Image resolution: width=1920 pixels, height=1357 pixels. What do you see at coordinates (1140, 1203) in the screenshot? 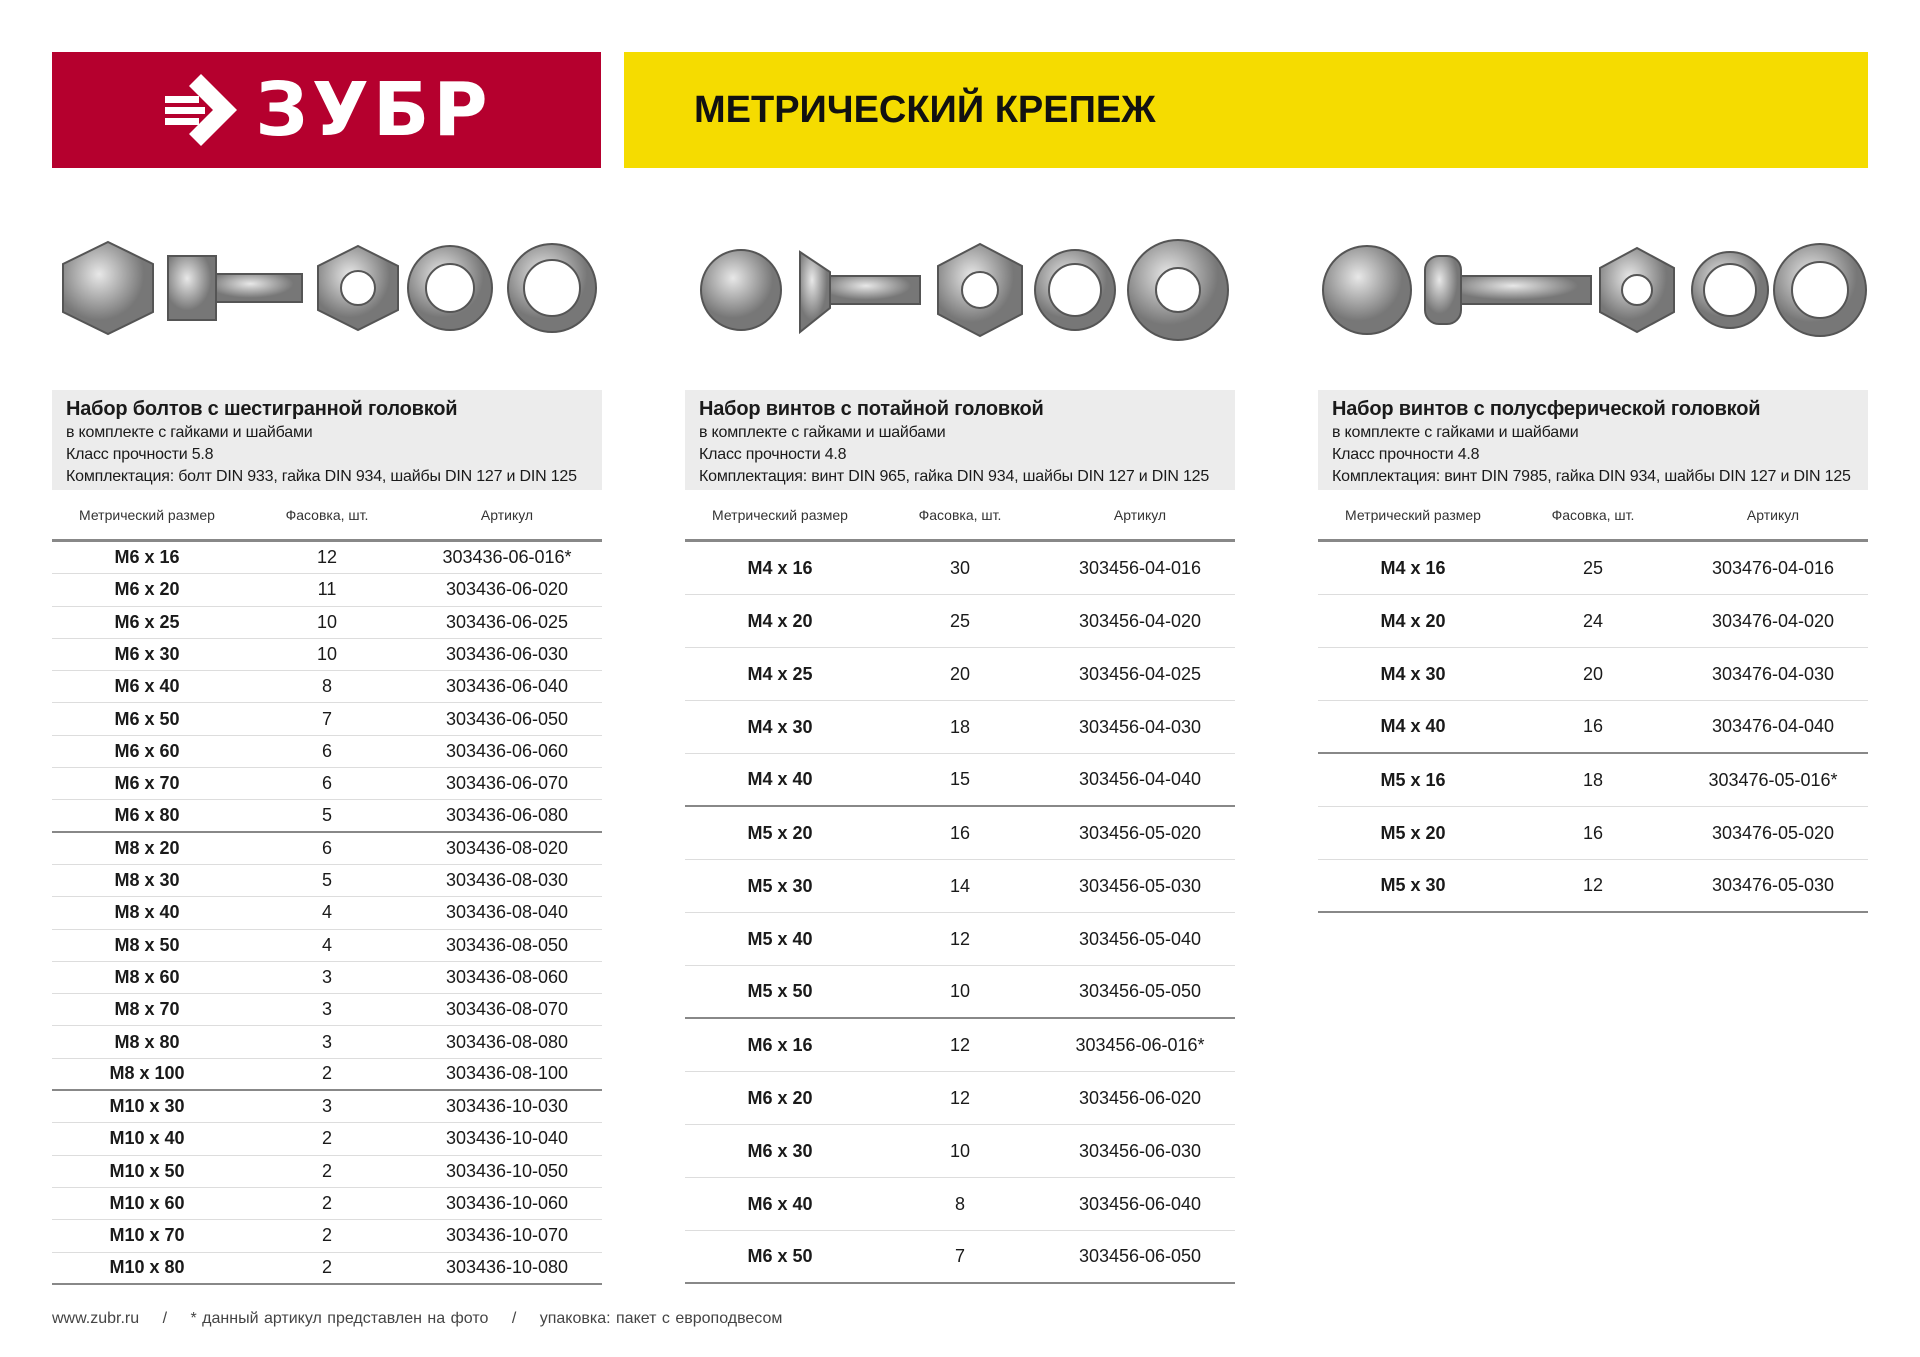
I see `article-number: 303456-06-040` at bounding box center [1140, 1203].